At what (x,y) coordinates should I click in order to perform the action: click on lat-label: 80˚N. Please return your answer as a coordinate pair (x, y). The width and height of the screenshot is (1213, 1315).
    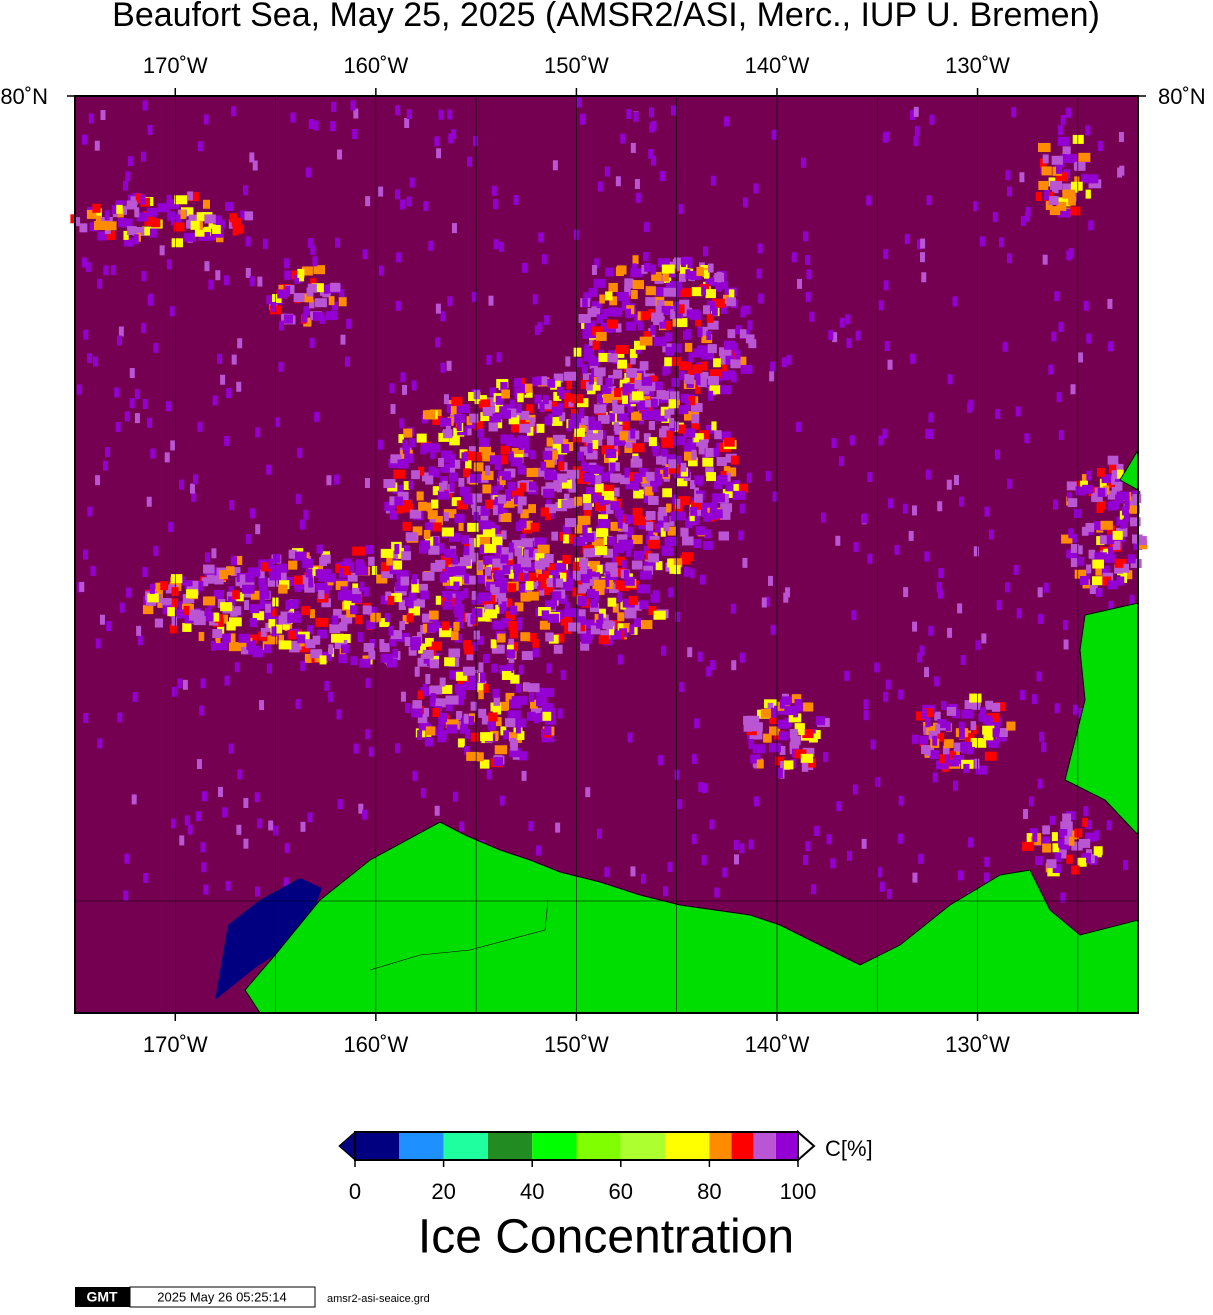
    Looking at the image, I should click on (24, 96).